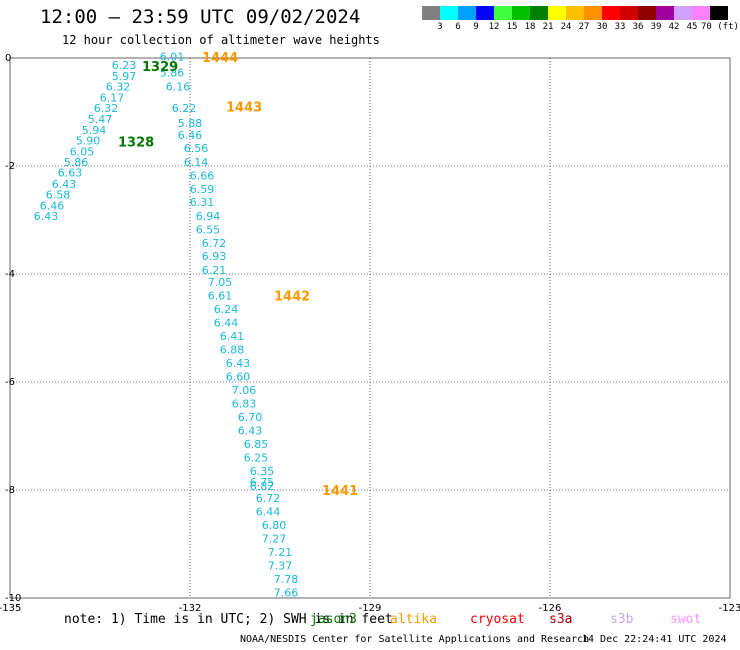 Image resolution: width=740 pixels, height=650 pixels. I want to click on wave-height-label: 7.78, so click(286, 579).